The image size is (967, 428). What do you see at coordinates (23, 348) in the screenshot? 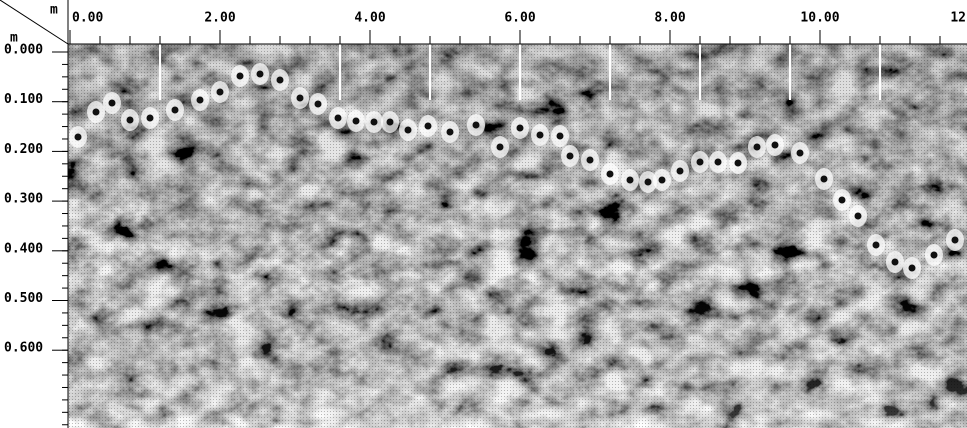
I see `y-tick-label: 0.600` at bounding box center [23, 348].